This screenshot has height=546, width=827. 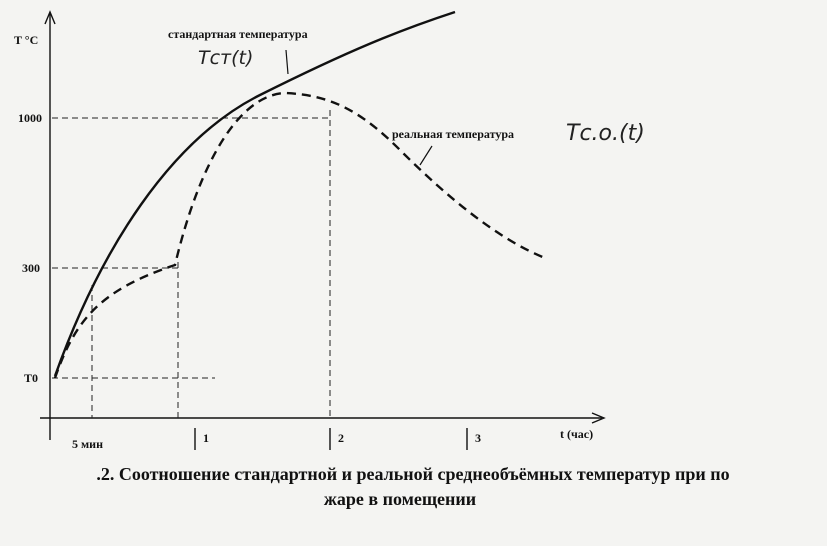 I want to click on x-tick-label: 2, so click(x=341, y=438).